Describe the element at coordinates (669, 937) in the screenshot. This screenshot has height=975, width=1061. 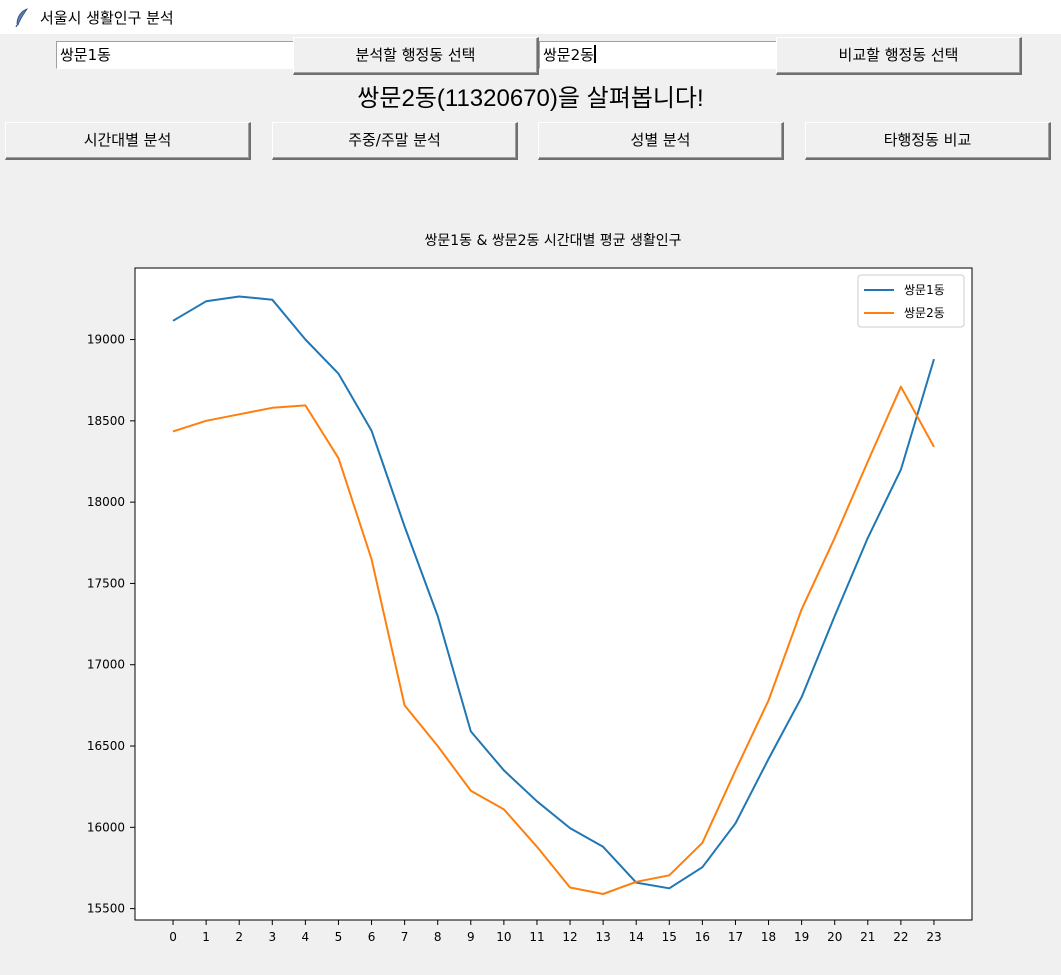
I see `x-tick-label: 15` at that location.